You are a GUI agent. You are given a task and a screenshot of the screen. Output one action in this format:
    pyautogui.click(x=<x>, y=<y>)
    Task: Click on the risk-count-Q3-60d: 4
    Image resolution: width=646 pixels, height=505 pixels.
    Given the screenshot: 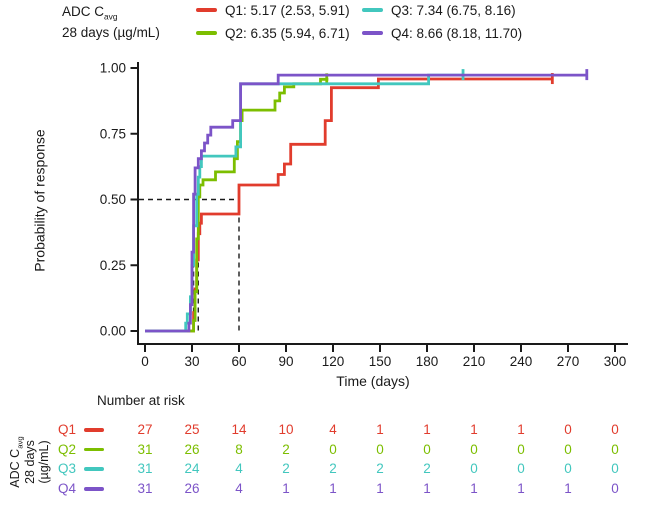 What is the action you would take?
    pyautogui.click(x=239, y=469)
    